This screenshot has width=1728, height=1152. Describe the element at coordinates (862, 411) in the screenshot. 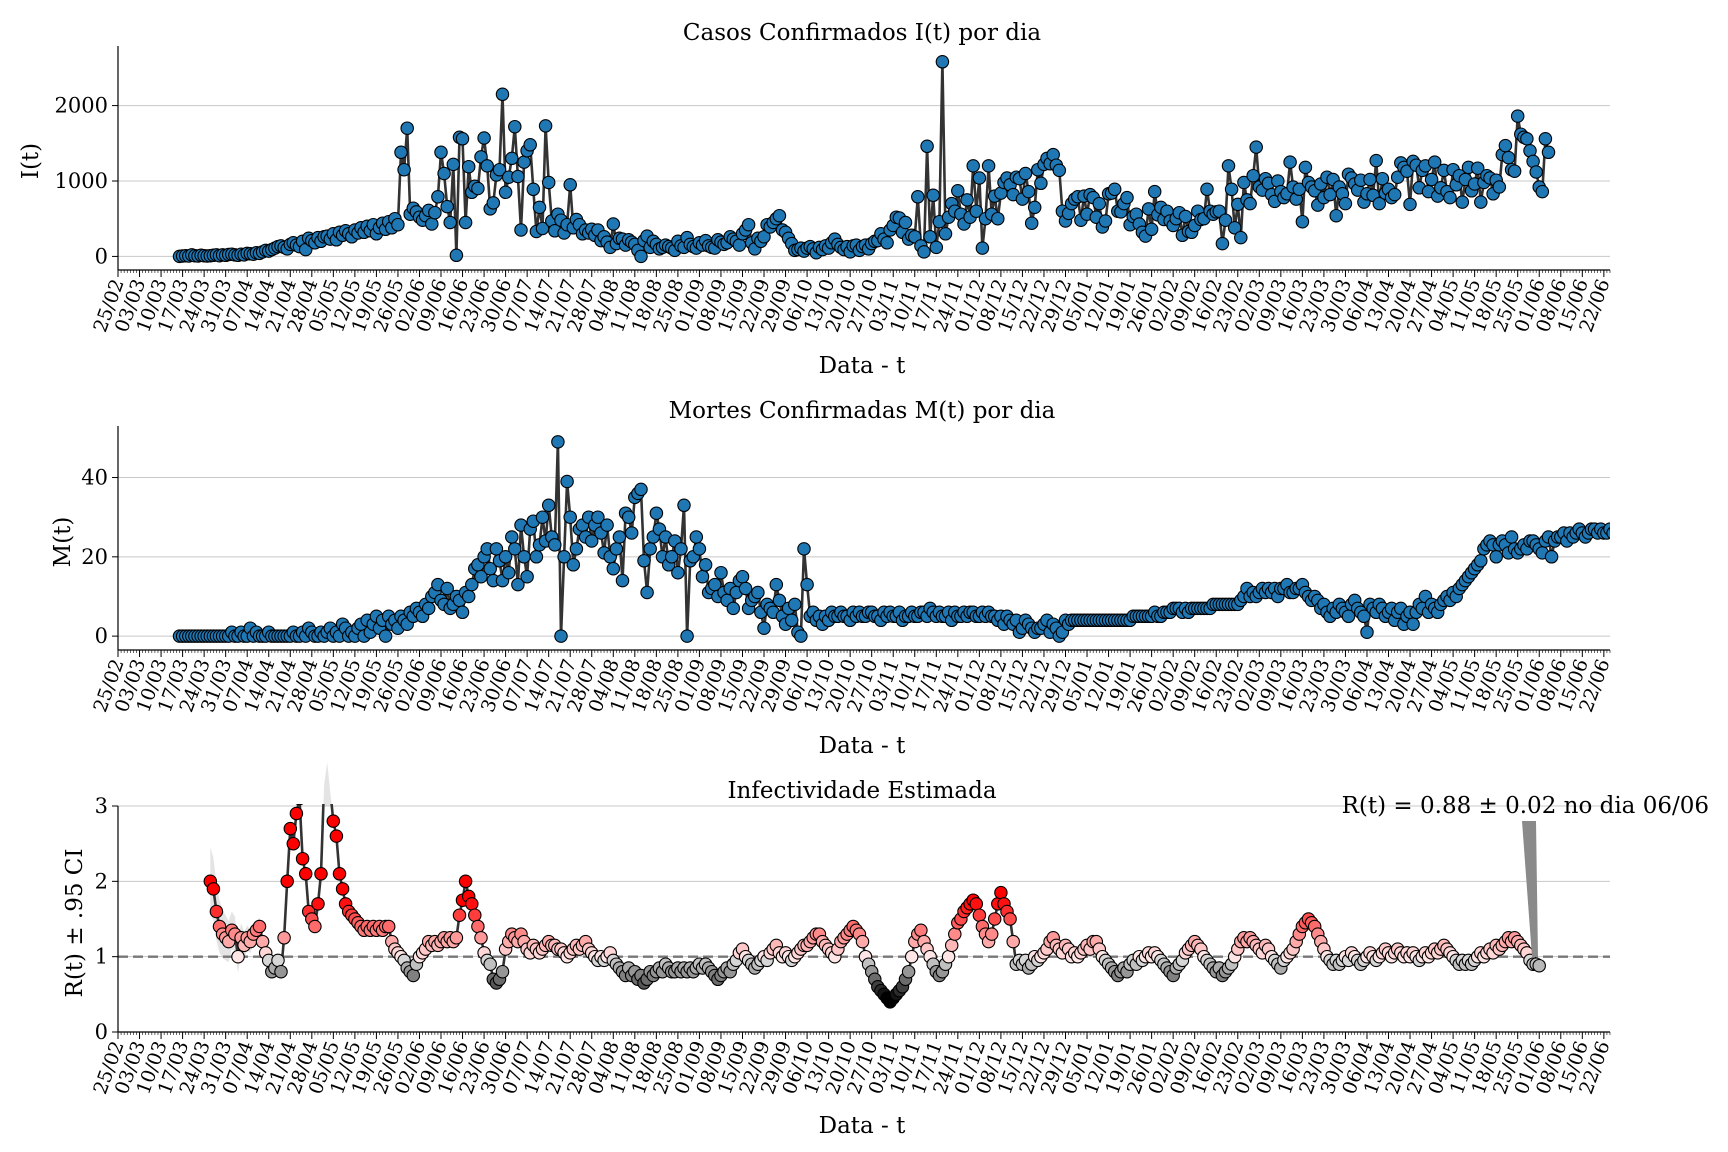

I see `deaths-chart-title: Mortes Confirmadas M(t) por dia` at that location.